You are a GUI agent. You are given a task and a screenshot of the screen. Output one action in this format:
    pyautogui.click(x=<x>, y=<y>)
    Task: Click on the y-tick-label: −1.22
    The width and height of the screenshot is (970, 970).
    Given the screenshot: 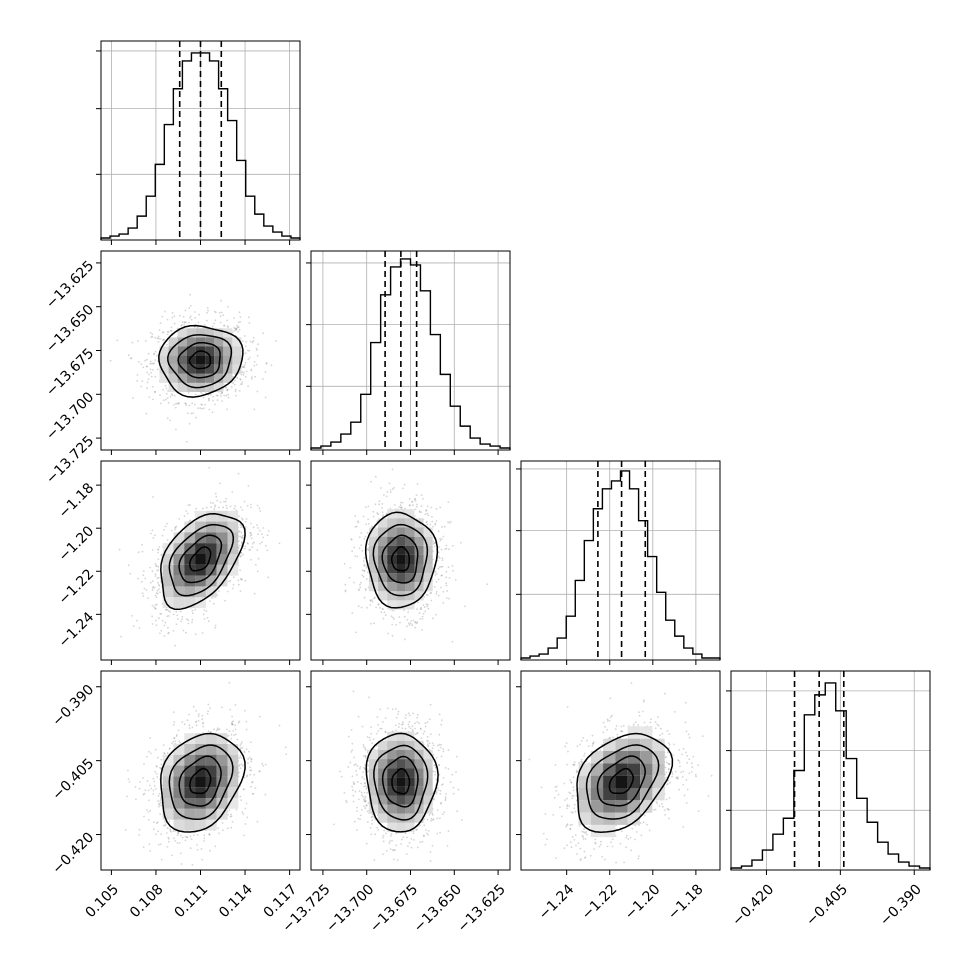 What is the action you would take?
    pyautogui.click(x=77, y=587)
    